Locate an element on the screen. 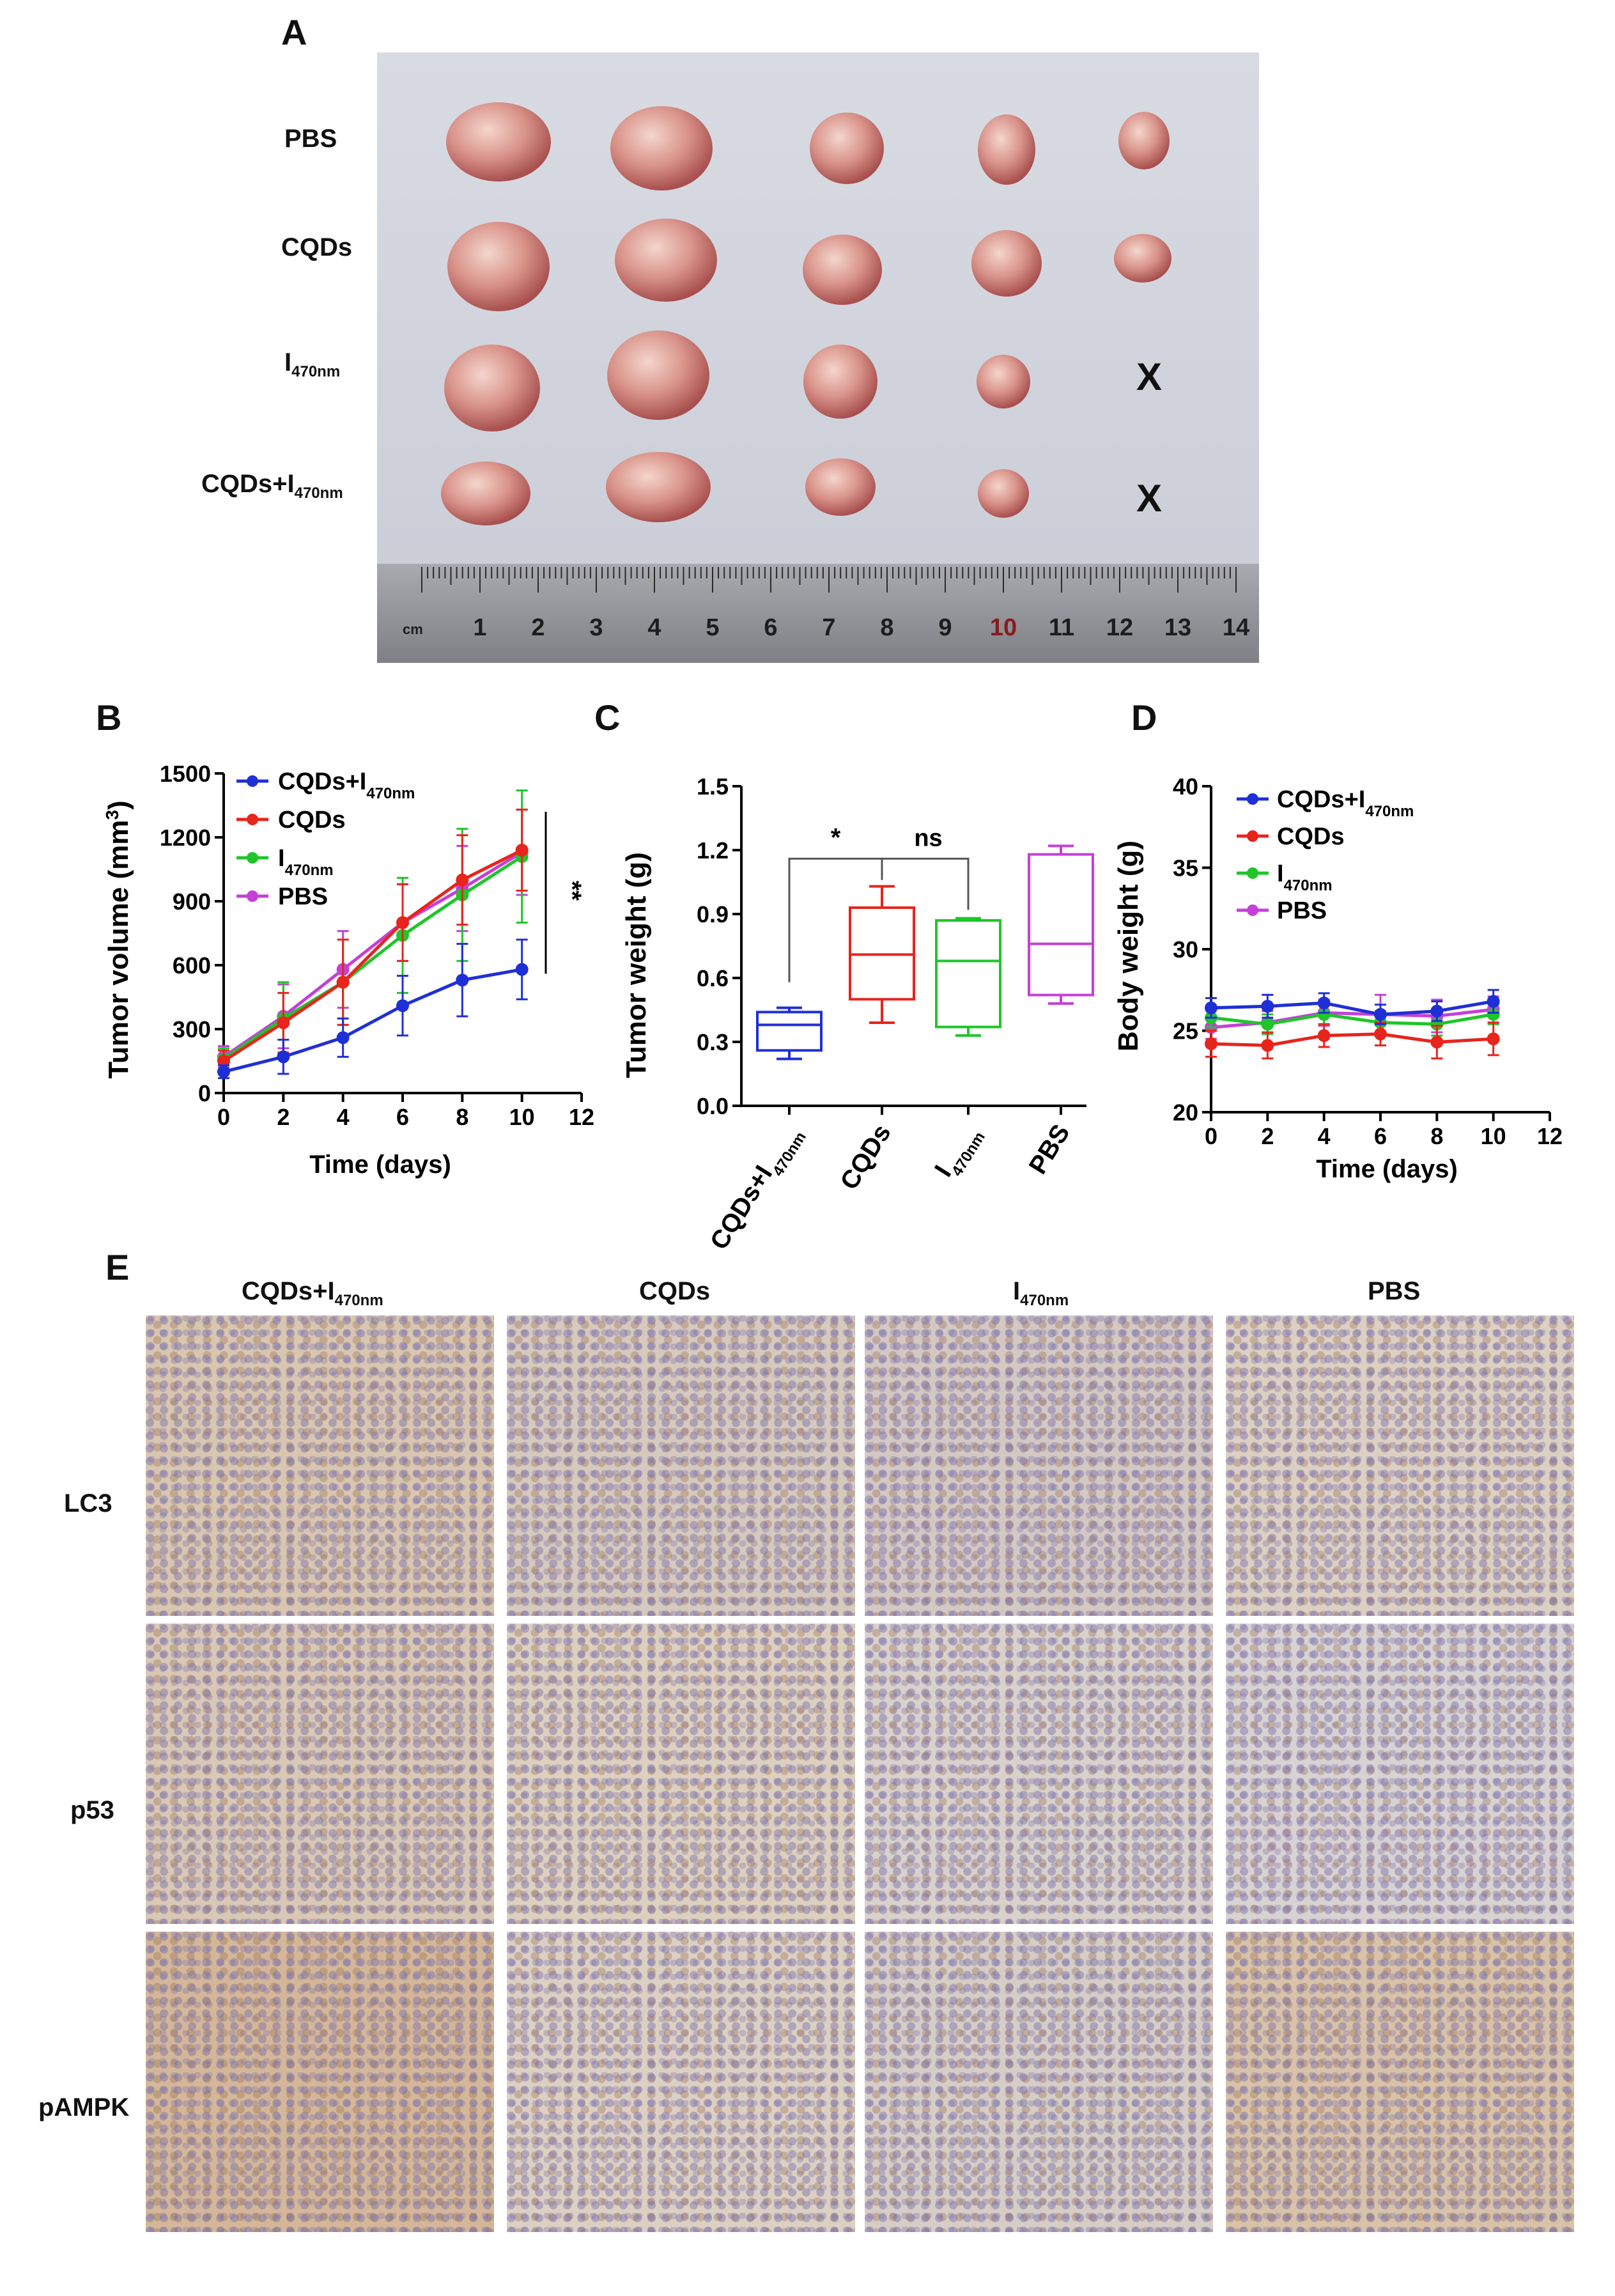 The height and width of the screenshot is (2296, 1615). y-tick-label: 30 is located at coordinates (1185, 949).